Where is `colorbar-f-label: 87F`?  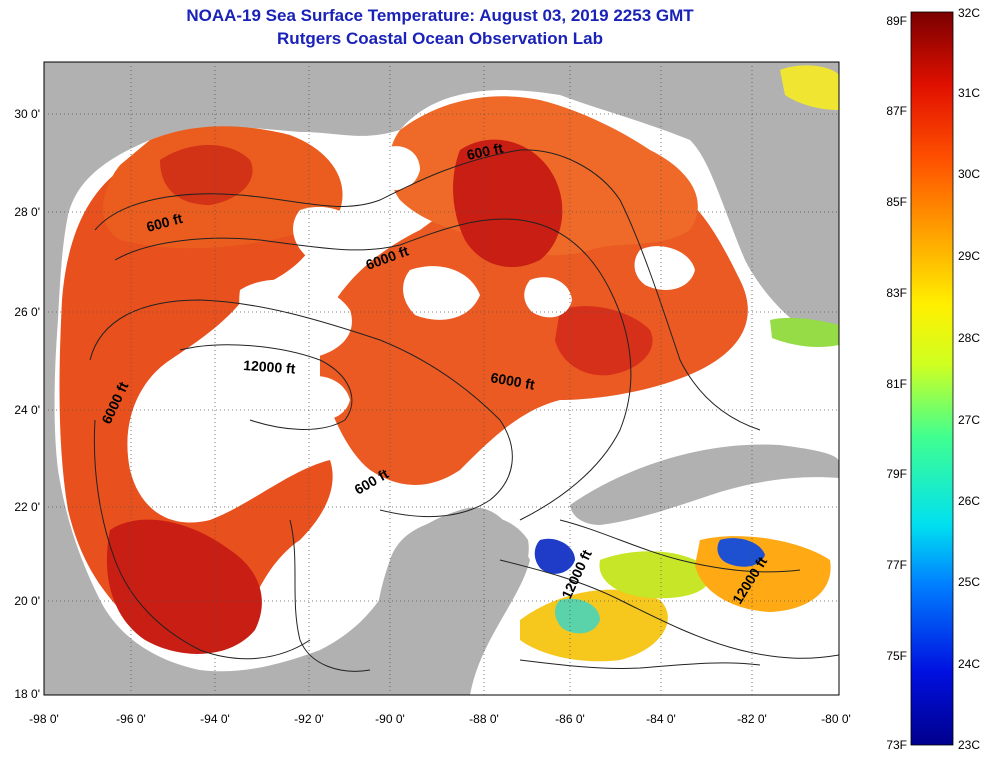
colorbar-f-label: 87F is located at coordinates (896, 111).